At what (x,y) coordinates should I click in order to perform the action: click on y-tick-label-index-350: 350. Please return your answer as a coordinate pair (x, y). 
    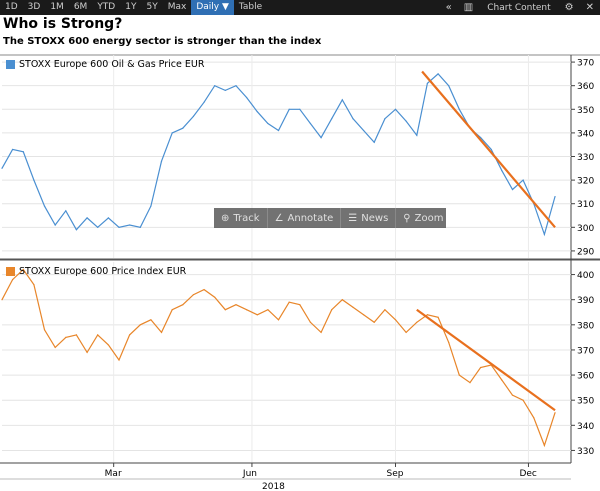
    Looking at the image, I should click on (585, 402).